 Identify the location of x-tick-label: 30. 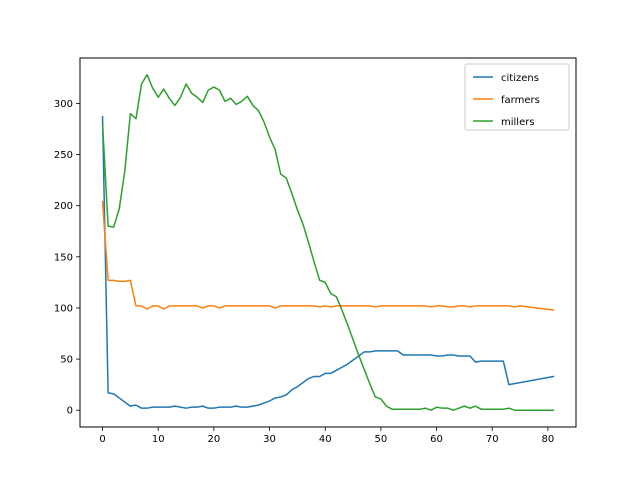
(269, 439).